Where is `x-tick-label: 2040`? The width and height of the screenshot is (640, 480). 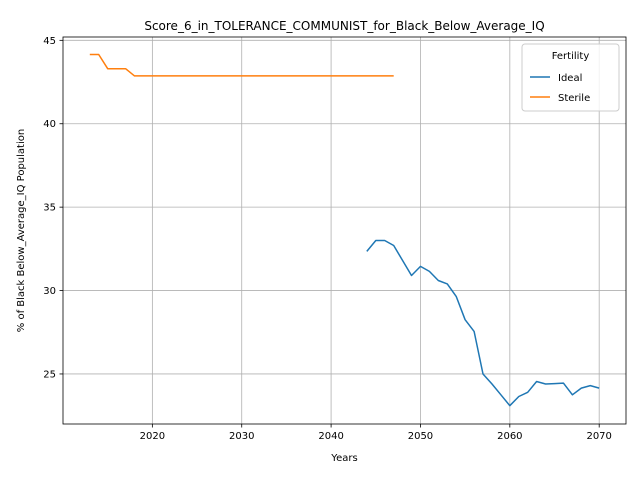 x-tick-label: 2040 is located at coordinates (330, 436).